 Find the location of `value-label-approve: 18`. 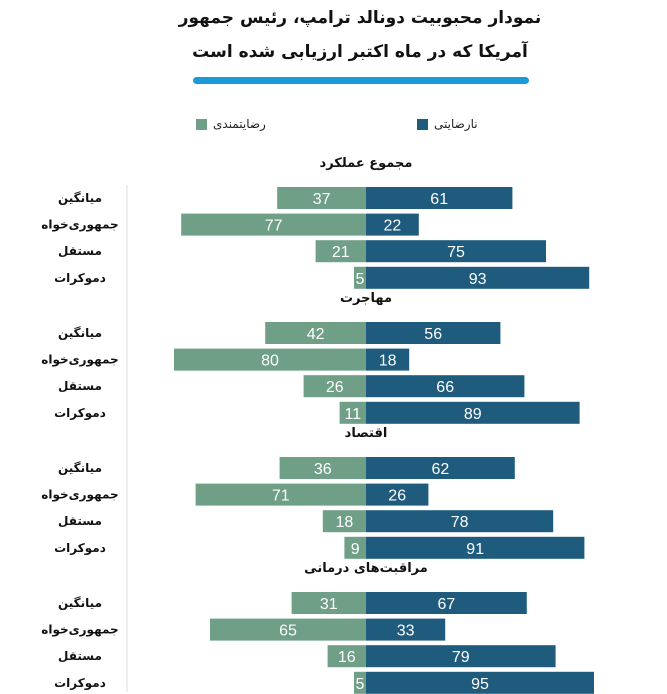

value-label-approve: 18 is located at coordinates (345, 522).